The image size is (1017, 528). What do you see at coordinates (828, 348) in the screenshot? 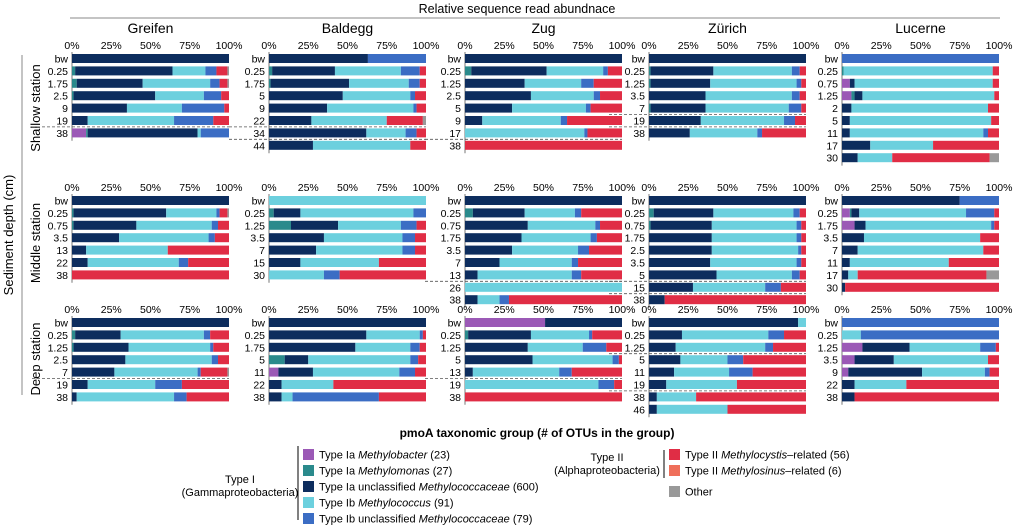
I see `depth-label: 1.25` at bounding box center [828, 348].